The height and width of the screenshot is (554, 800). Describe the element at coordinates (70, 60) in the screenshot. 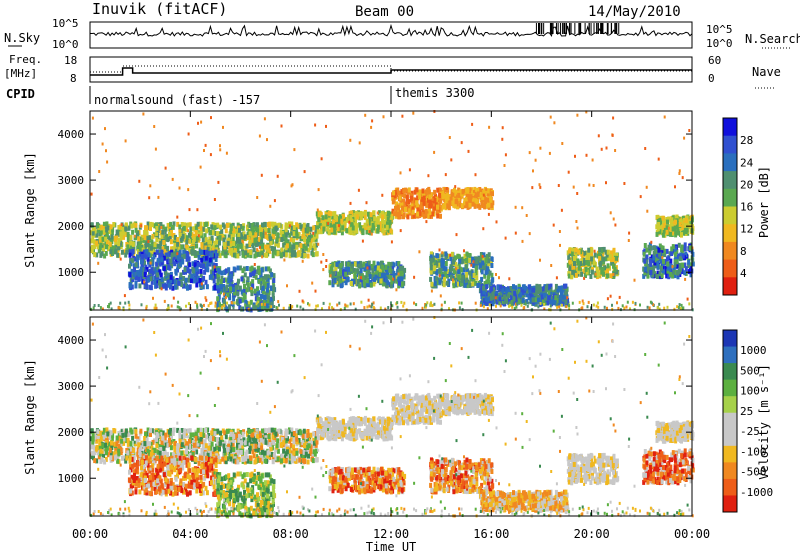

I see `freq-tick-top: 18` at that location.